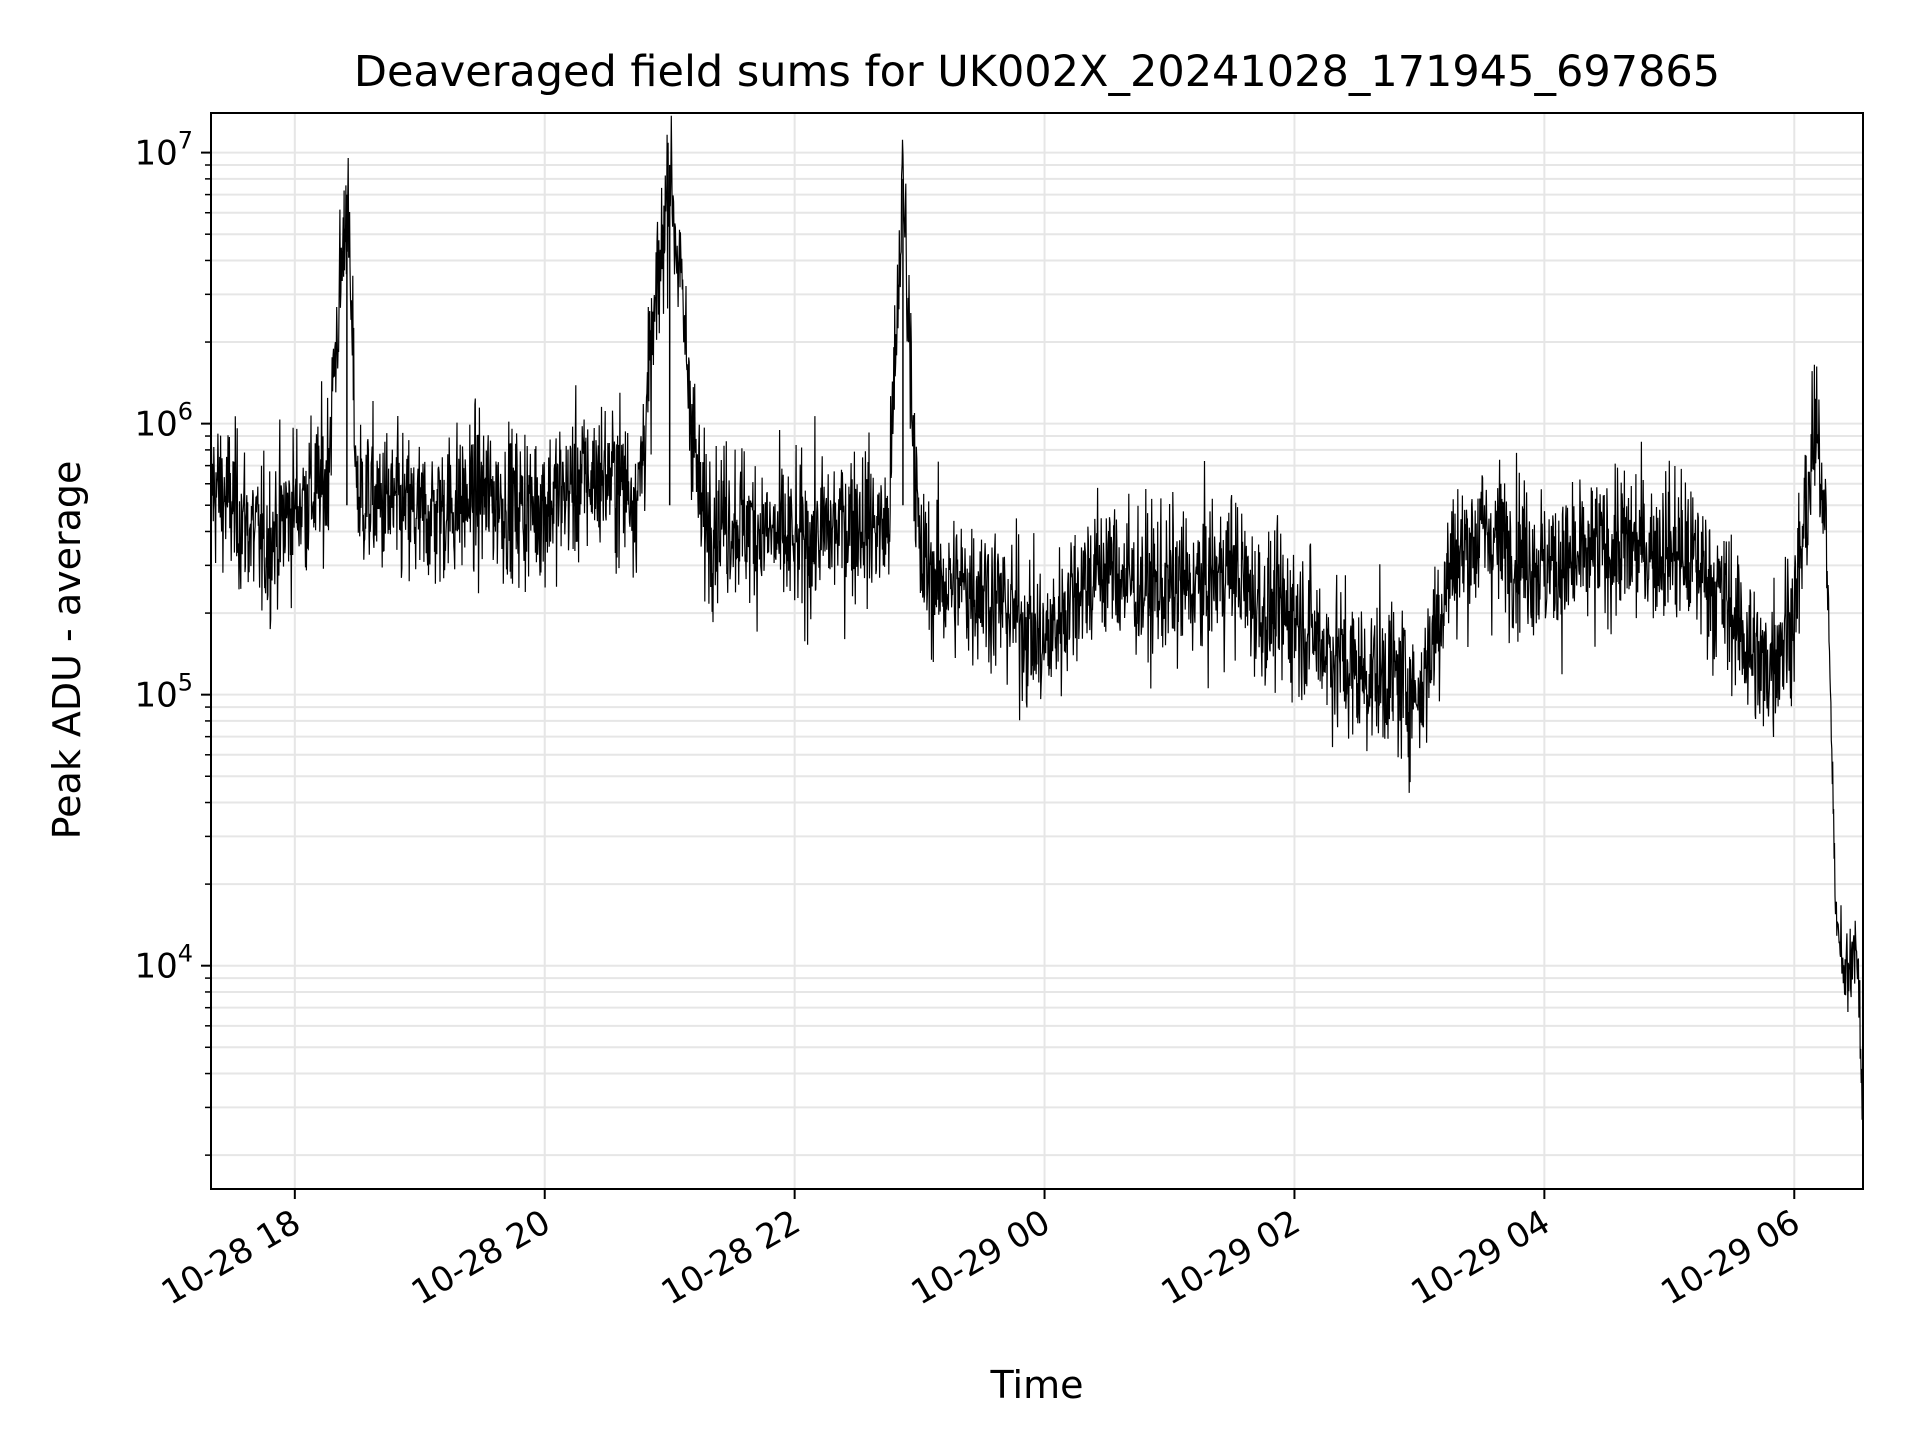  Describe the element at coordinates (163, 421) in the screenshot. I see `y-tick-label: 10⁶` at that location.